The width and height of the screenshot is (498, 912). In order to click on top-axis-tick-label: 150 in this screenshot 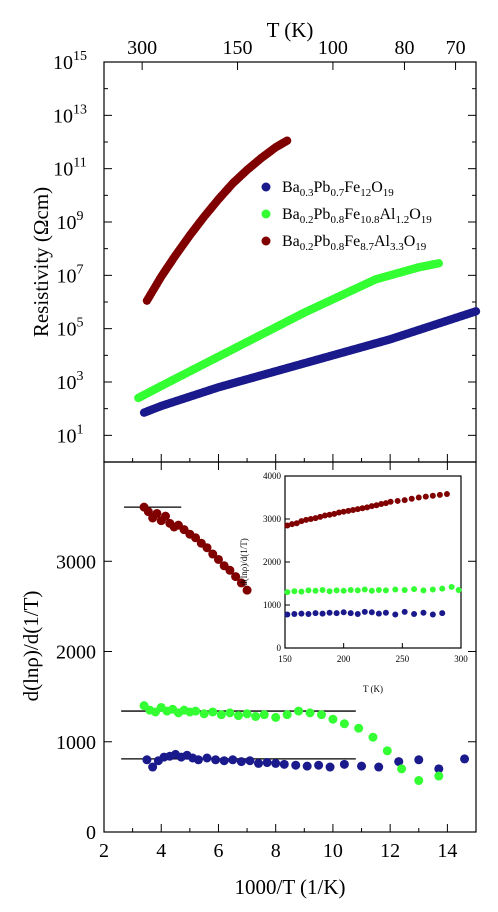, I will do `click(238, 48)`.